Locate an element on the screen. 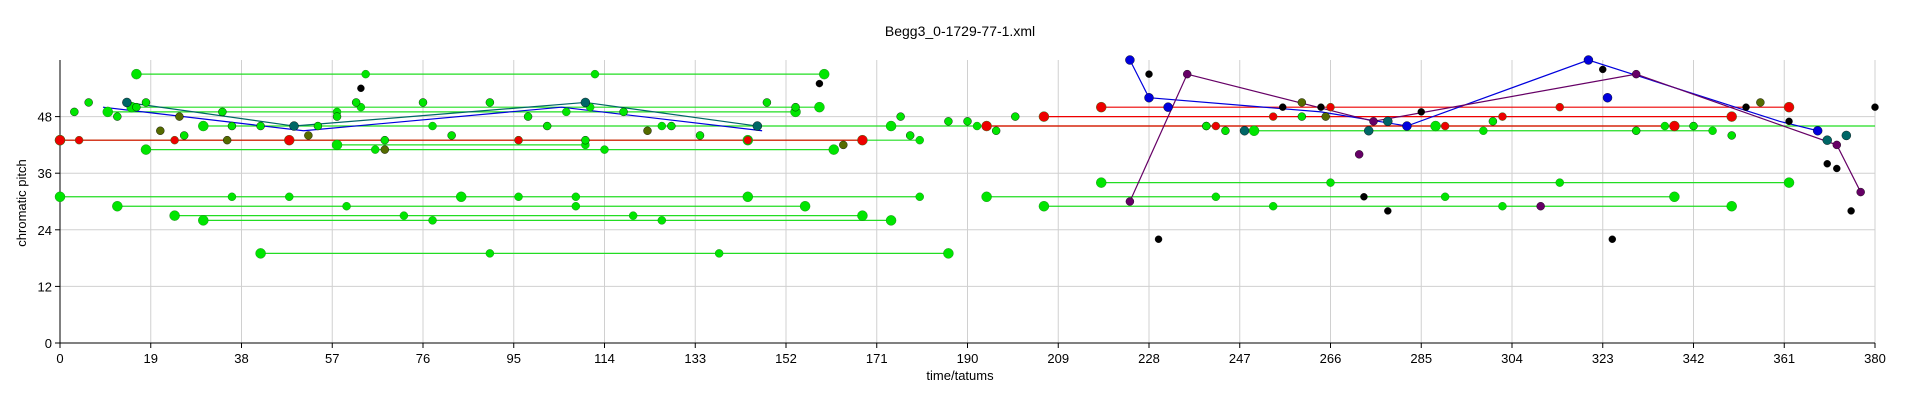 The width and height of the screenshot is (1920, 401). x-tick-label: 342 is located at coordinates (1694, 358).